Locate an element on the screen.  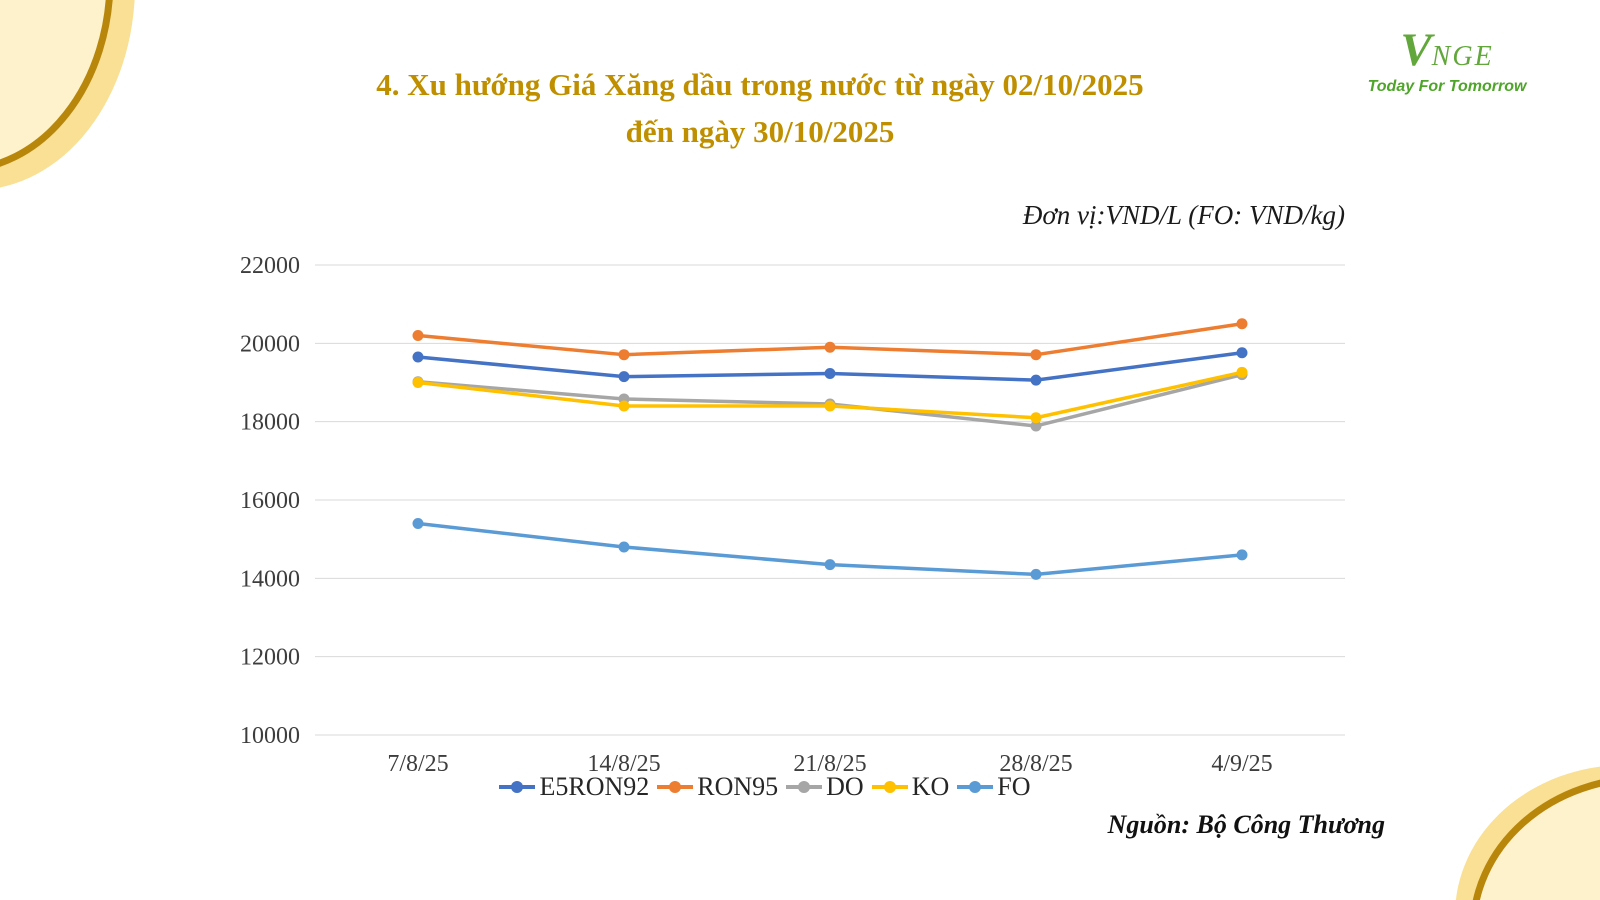
x-axis-tick-label: 14/8/25 is located at coordinates (623, 764).